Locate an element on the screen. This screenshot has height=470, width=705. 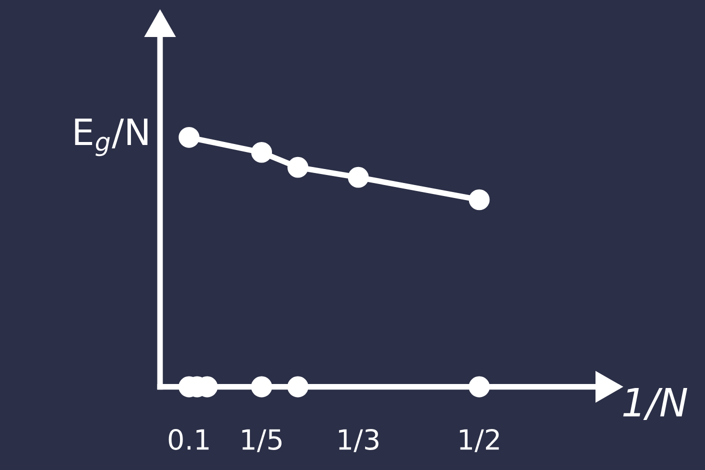
y-axis-title: E$_{g}$/N is located at coordinates (111, 137).